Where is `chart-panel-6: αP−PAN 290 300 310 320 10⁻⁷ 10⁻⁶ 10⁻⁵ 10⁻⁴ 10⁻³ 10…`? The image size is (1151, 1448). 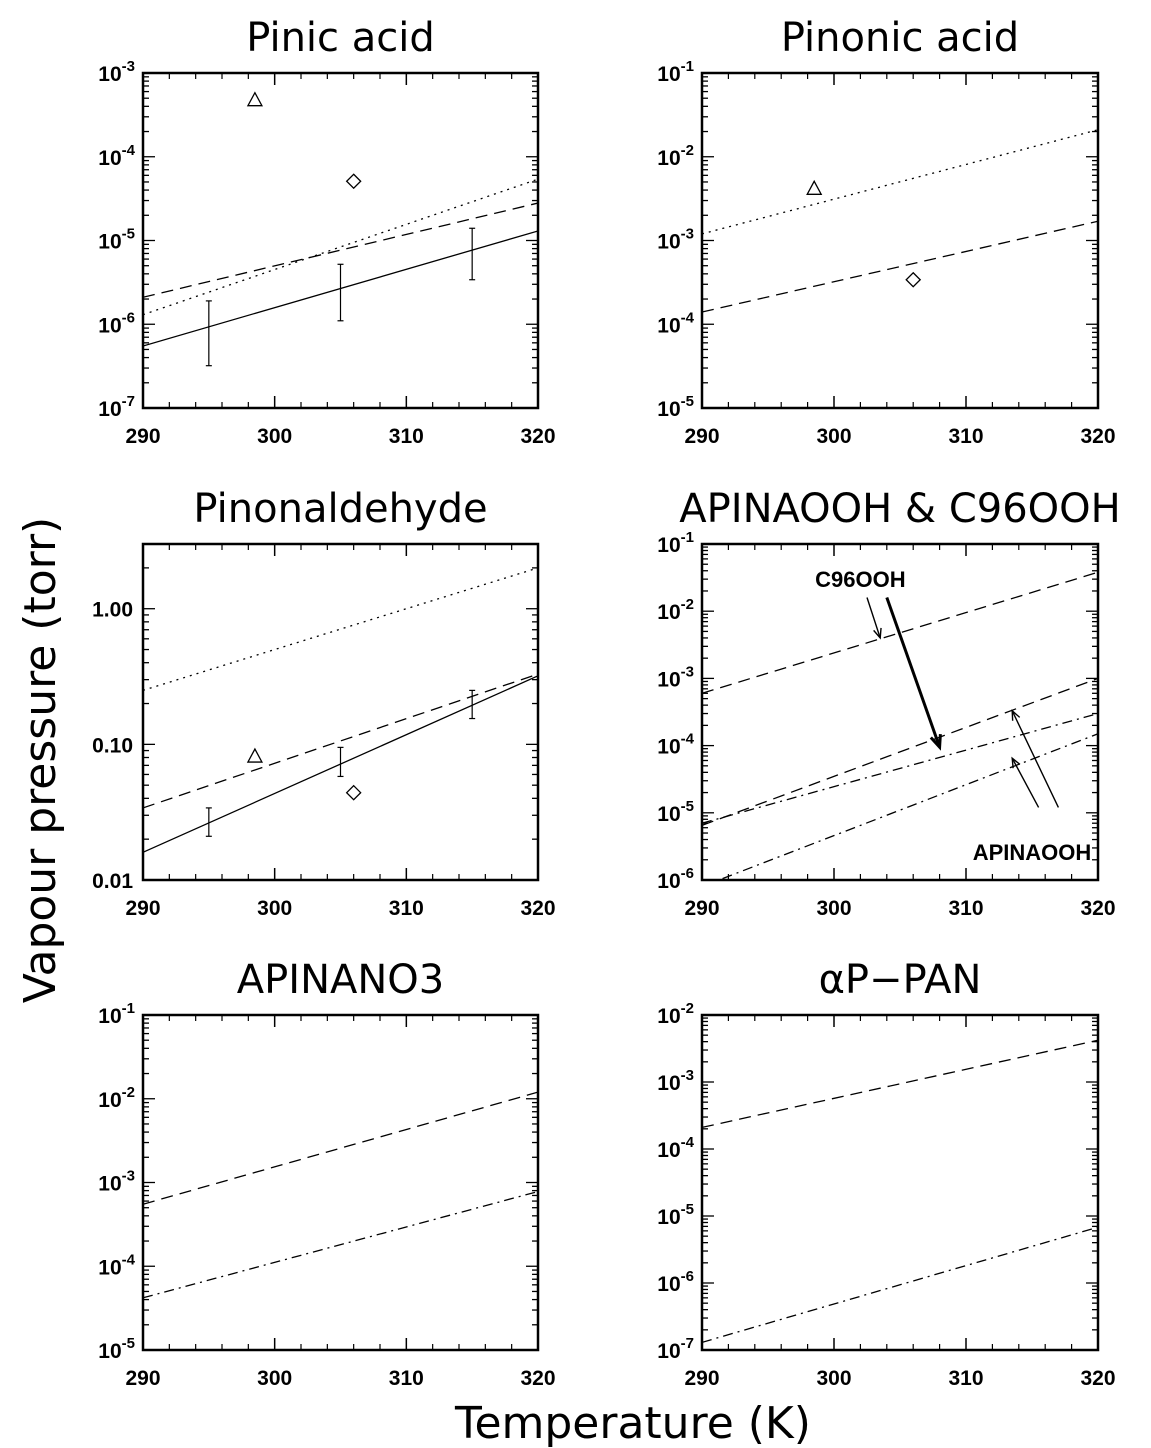 chart-panel-6: αP−PAN 290 300 310 320 10⁻⁷ 10⁻⁶ 10⁻⁵ 10⁻⁴ 10⁻³ 10… is located at coordinates (886, 1173).